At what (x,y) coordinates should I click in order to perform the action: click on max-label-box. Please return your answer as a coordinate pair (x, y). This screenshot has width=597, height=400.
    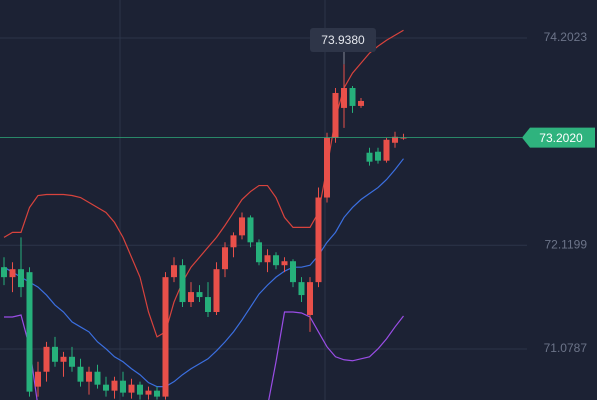
    Looking at the image, I should click on (343, 40).